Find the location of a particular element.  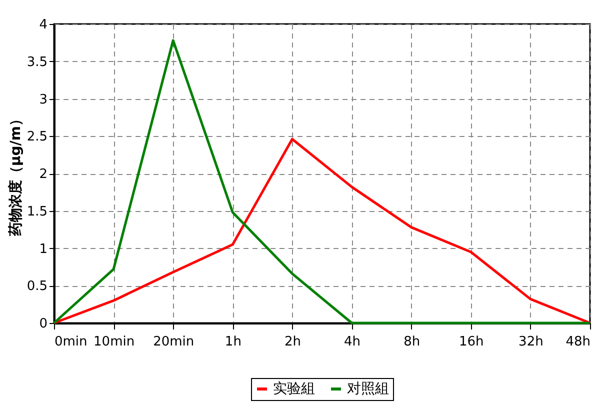

y-tick-label: 0.5 is located at coordinates (37, 286).